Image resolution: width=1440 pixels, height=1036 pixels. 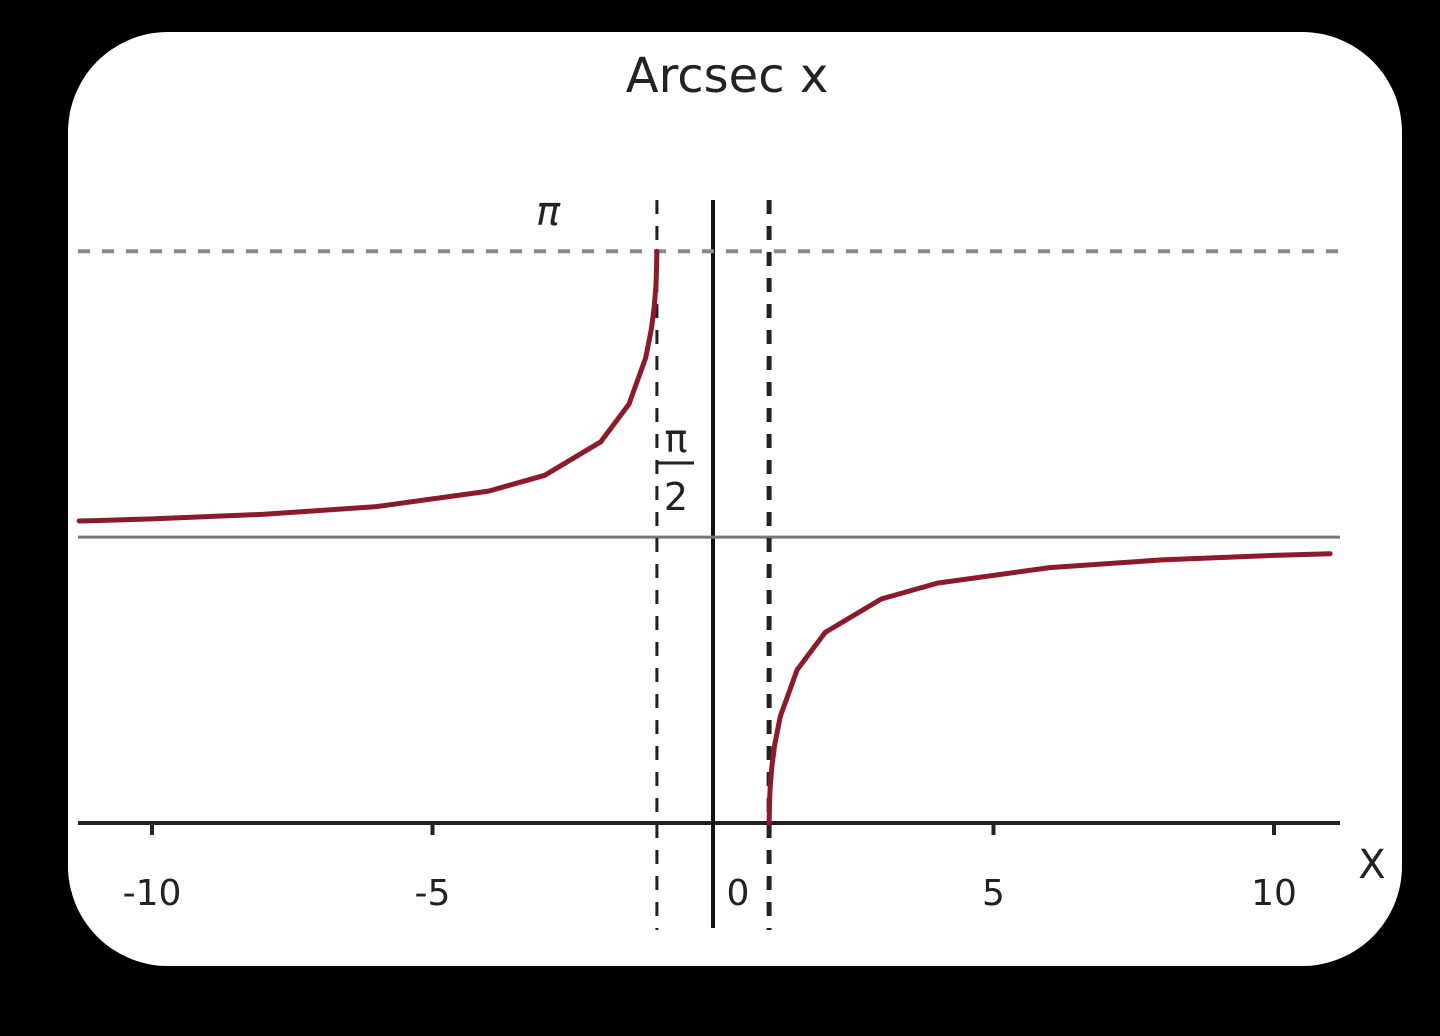 What do you see at coordinates (152, 893) in the screenshot?
I see `x-tick-label: -10` at bounding box center [152, 893].